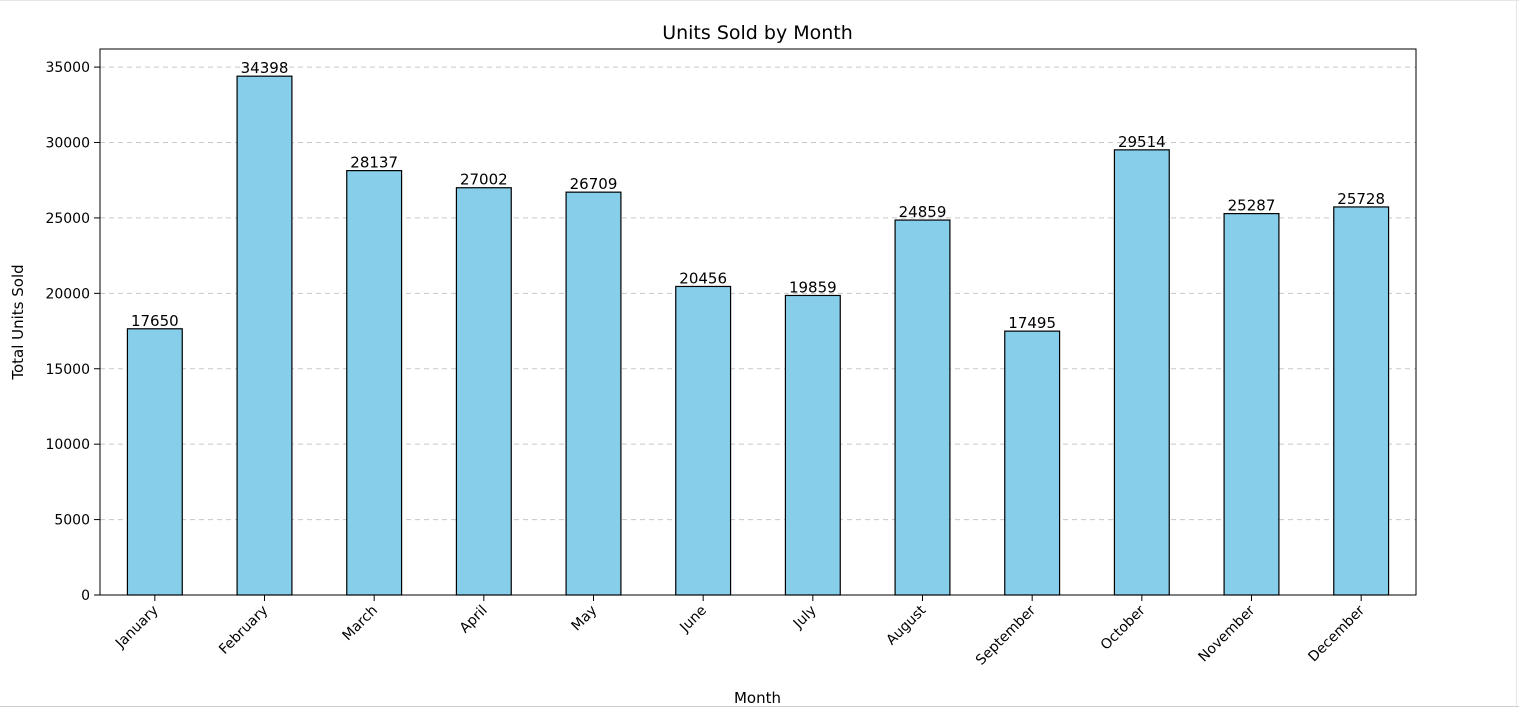  I want to click on x-tick-label: May, so click(585, 619).